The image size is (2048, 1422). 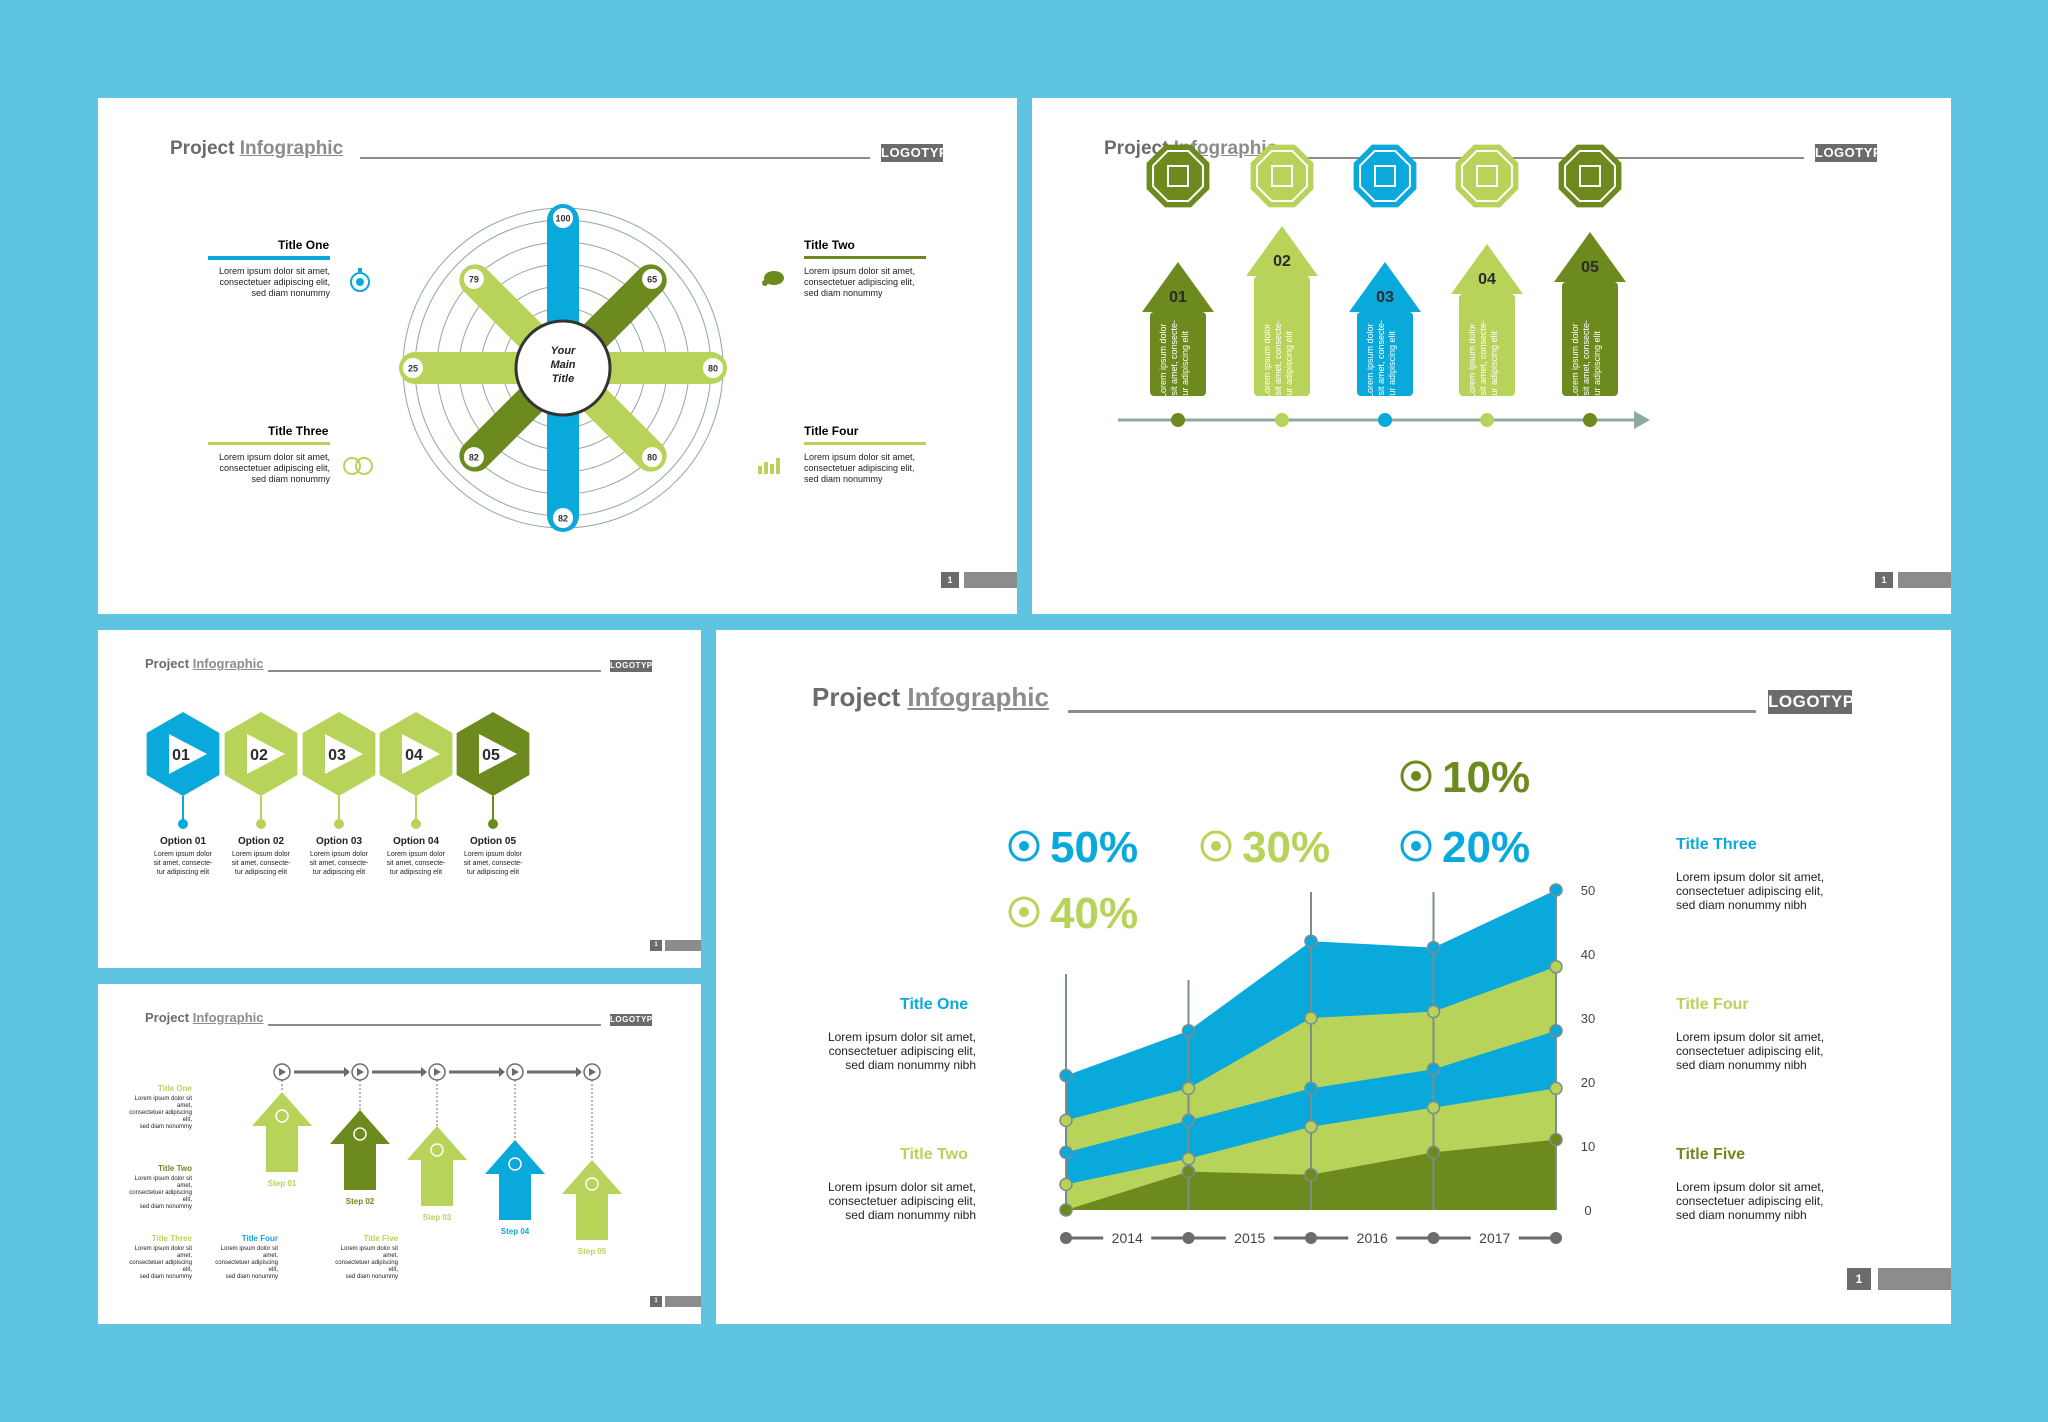 I want to click on arrow-01: 01, so click(x=1178, y=329).